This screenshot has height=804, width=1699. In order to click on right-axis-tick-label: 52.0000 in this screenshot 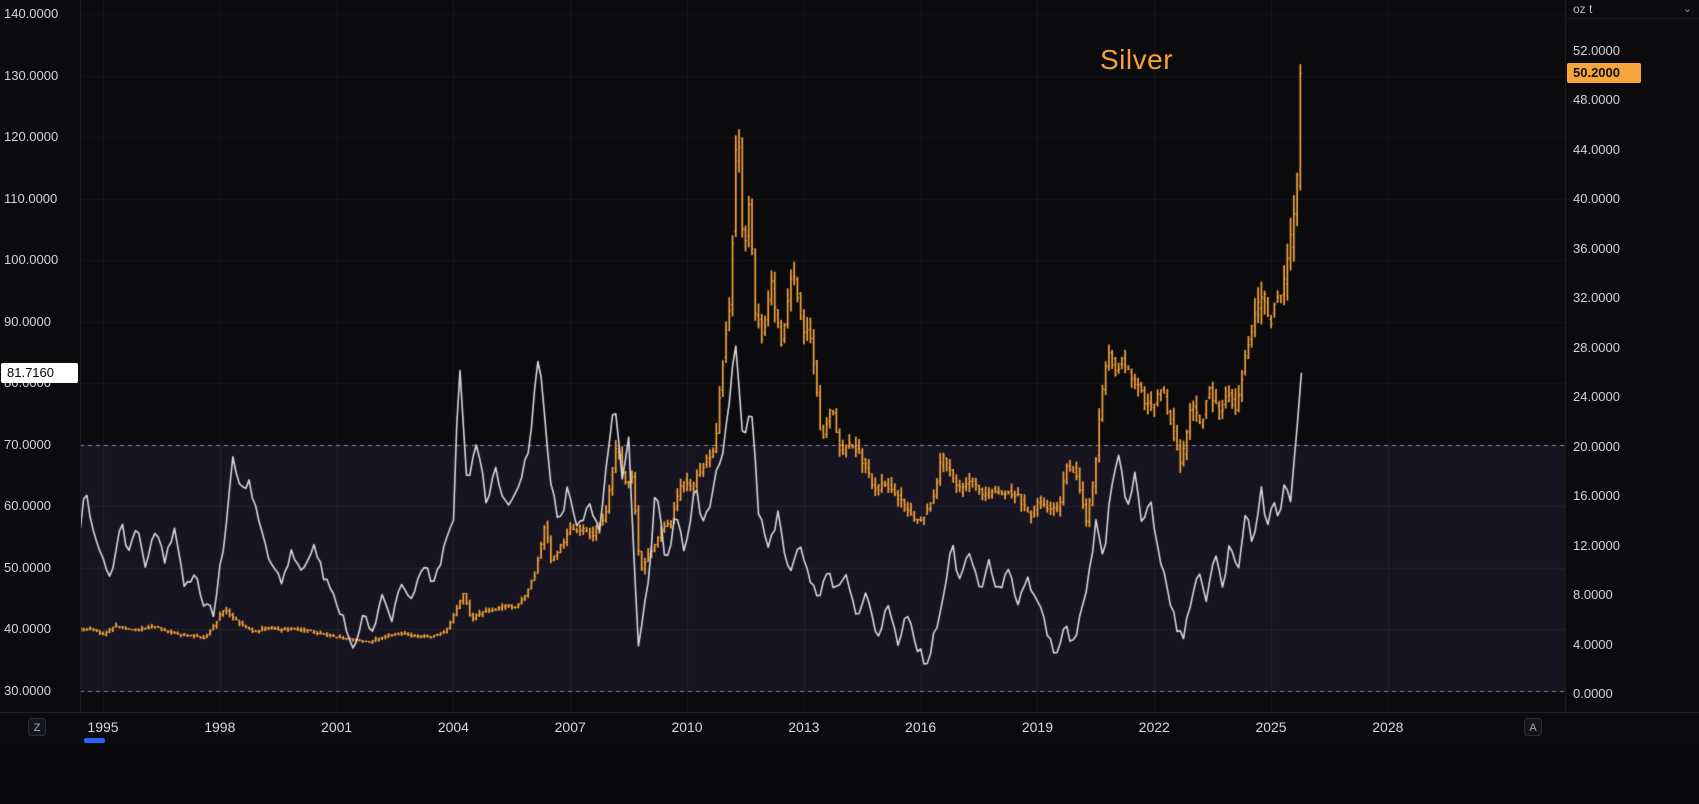, I will do `click(1596, 50)`.